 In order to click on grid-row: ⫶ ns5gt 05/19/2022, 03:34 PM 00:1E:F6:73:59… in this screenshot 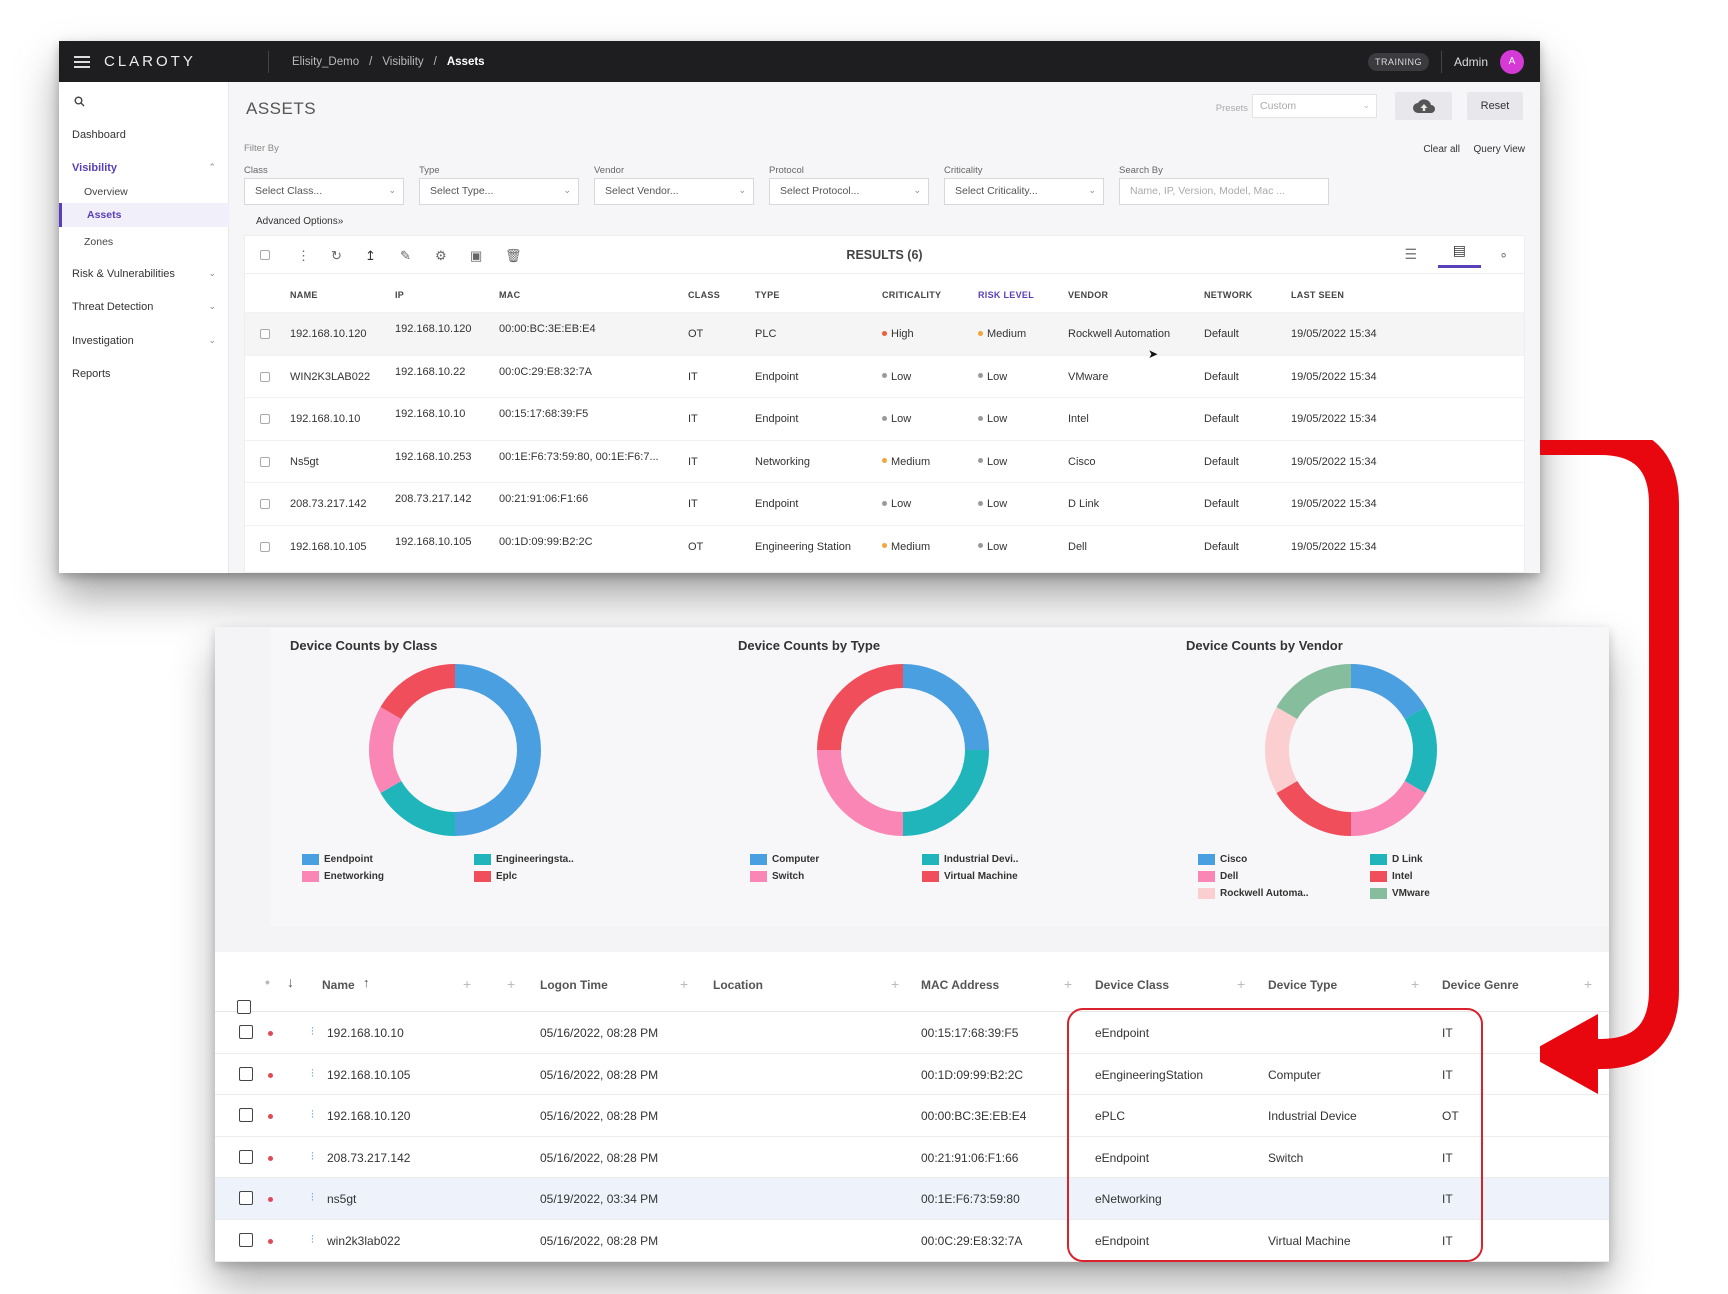, I will do `click(912, 1199)`.